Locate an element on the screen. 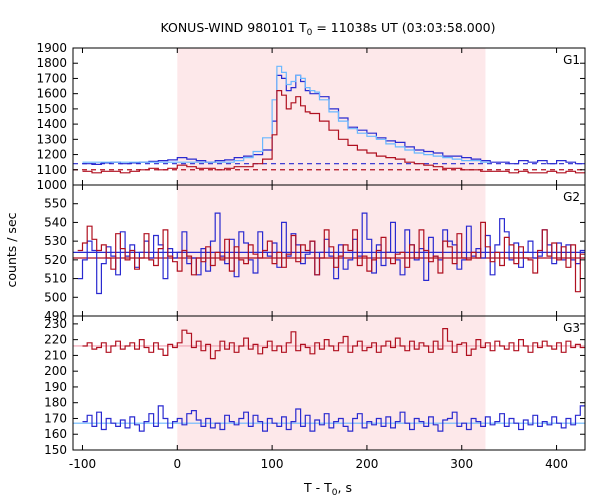 This screenshot has height=500, width=600. y-tick-label: 510 is located at coordinates (55, 279).